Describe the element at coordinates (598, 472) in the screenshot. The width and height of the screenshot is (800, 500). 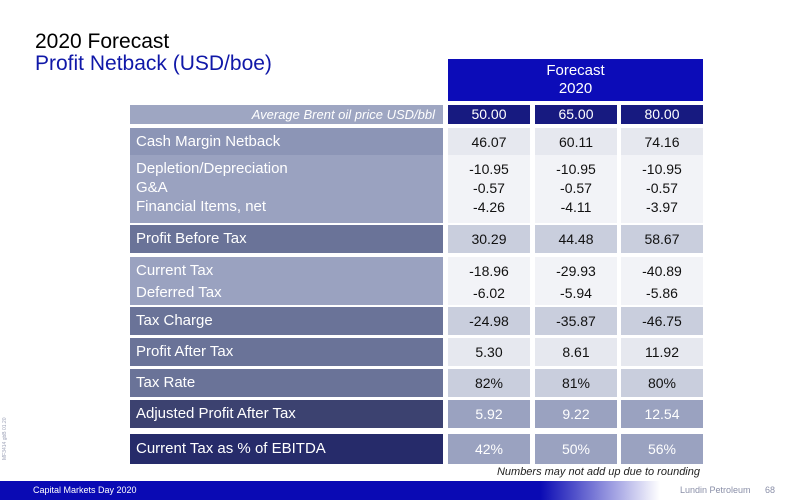
I see `rounding-footnote: Numbers may not add up due to rounding` at that location.